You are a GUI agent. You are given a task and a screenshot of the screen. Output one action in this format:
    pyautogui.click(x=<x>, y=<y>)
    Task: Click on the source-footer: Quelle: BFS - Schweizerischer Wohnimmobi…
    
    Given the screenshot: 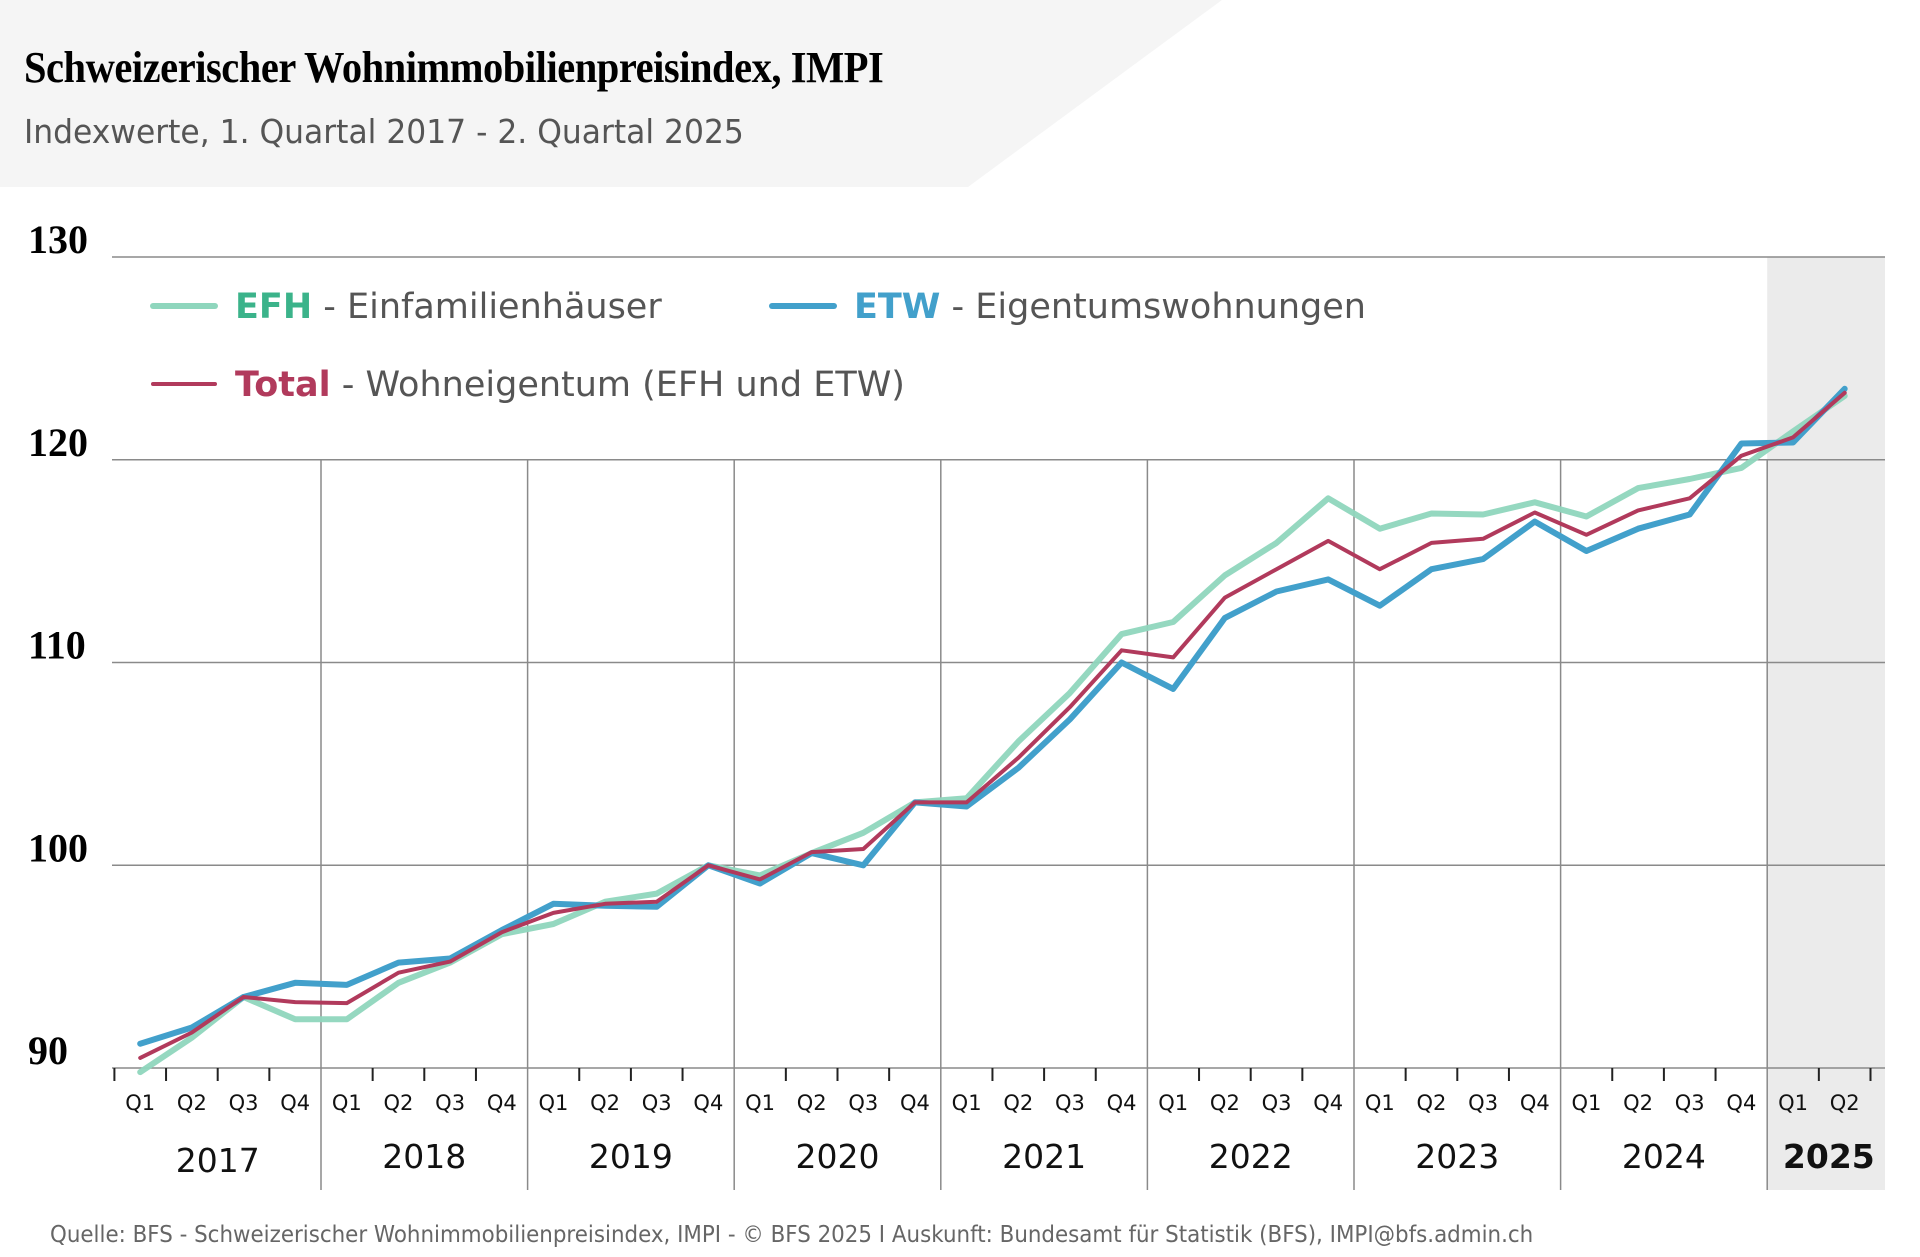 What is the action you would take?
    pyautogui.click(x=792, y=1235)
    